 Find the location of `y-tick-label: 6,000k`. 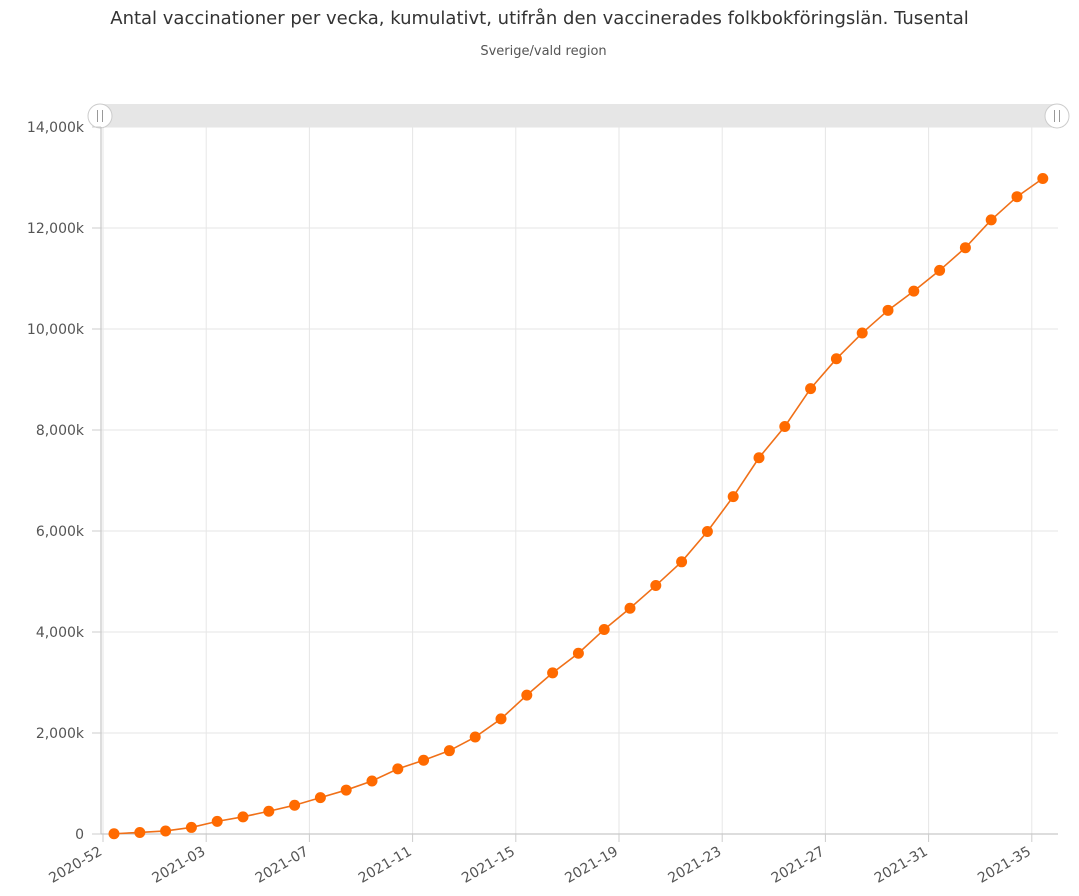

y-tick-label: 6,000k is located at coordinates (60, 532).